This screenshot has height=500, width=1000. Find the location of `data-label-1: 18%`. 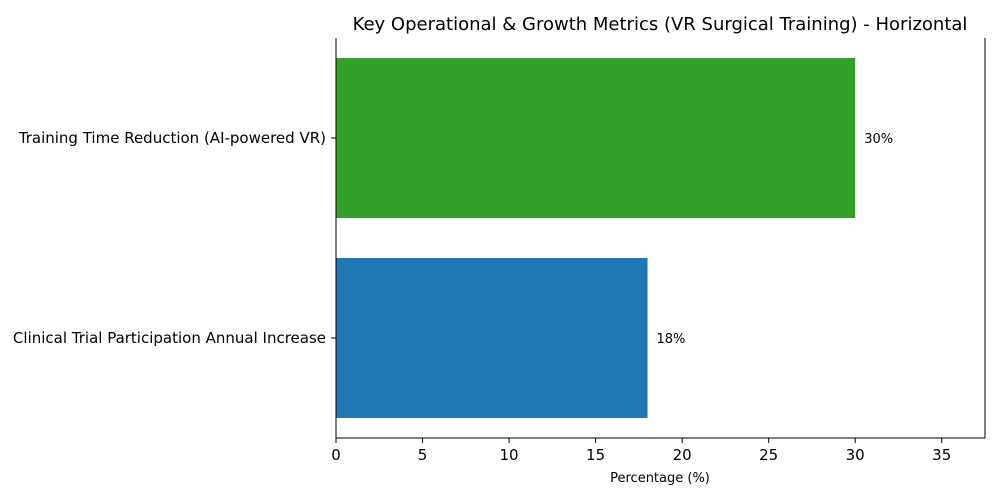

data-label-1: 18% is located at coordinates (671, 339).